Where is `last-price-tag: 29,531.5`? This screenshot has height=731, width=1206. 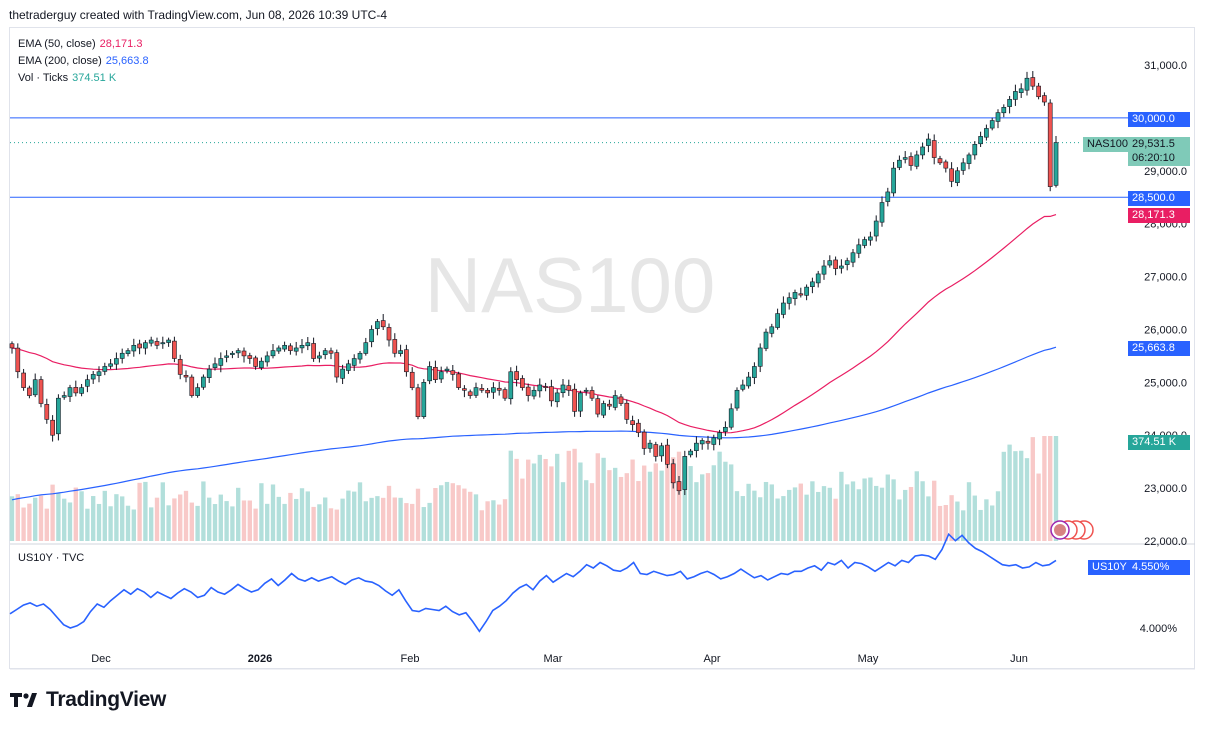
last-price-tag: 29,531.5 is located at coordinates (1159, 144).